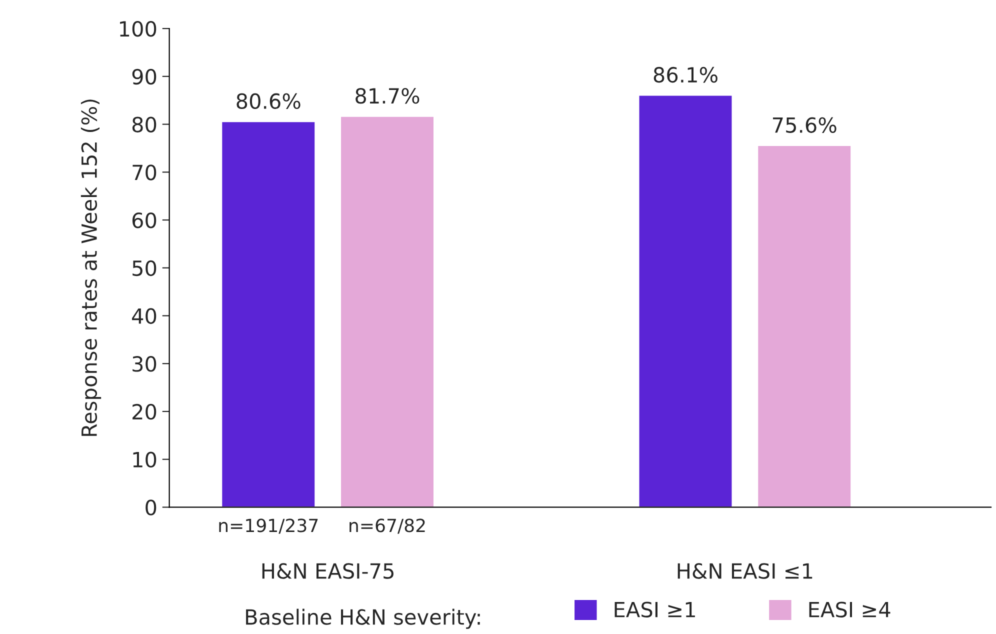 The height and width of the screenshot is (634, 996). What do you see at coordinates (144, 316) in the screenshot?
I see `y-tick-label: 40` at bounding box center [144, 316].